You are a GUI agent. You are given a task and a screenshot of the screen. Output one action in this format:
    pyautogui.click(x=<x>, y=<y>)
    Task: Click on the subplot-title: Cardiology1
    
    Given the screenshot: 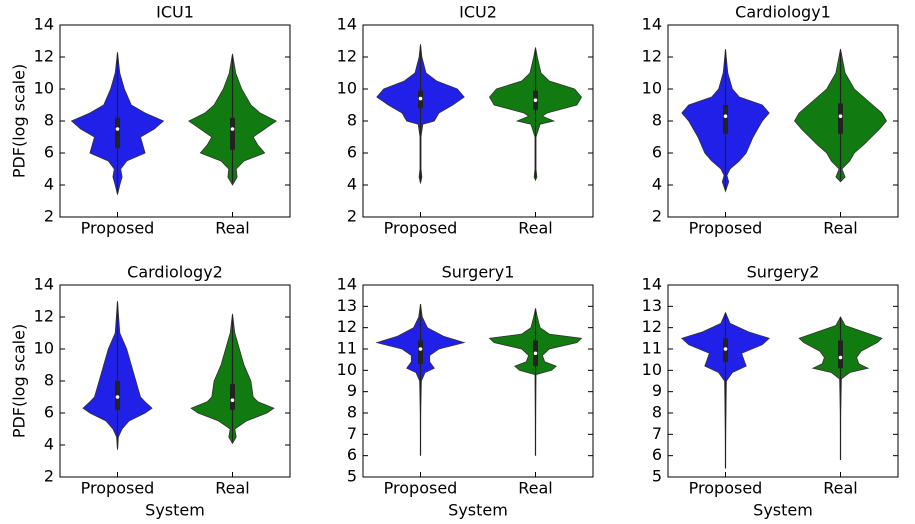 What is the action you would take?
    pyautogui.click(x=783, y=12)
    